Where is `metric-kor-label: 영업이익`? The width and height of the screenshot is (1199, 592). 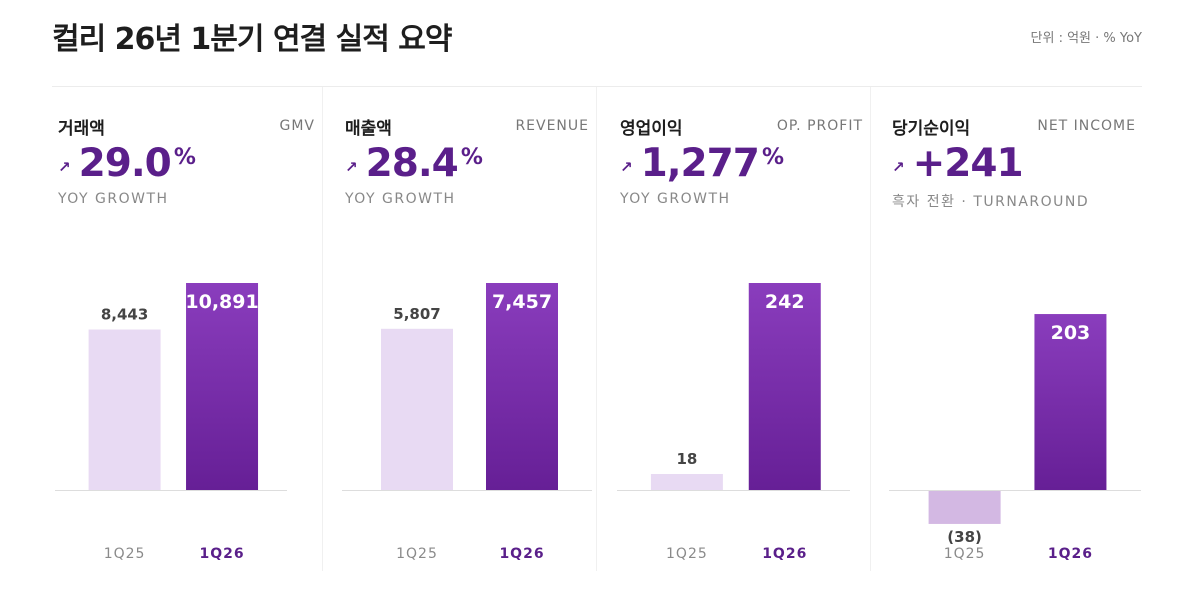
metric-kor-label: 영업이익 is located at coordinates (651, 129).